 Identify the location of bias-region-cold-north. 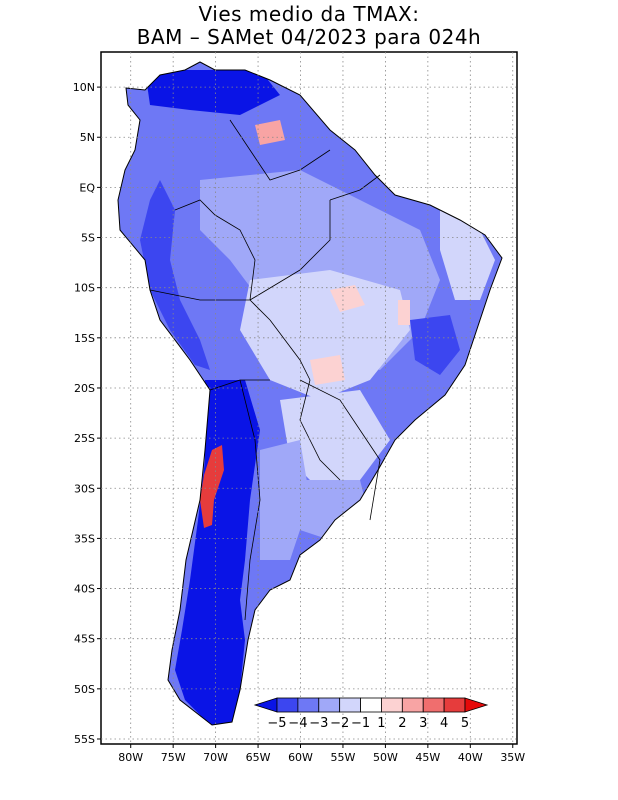
(212, 92).